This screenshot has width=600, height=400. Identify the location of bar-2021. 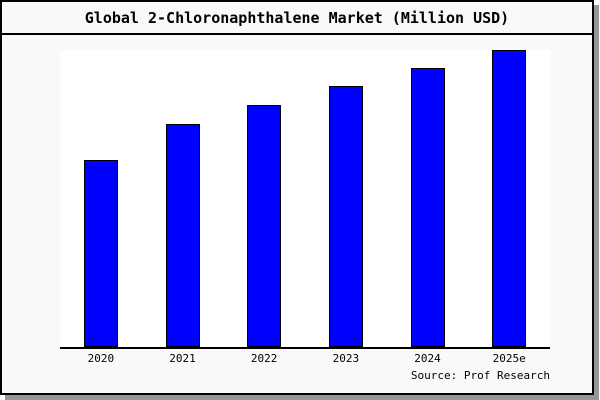
(182, 235).